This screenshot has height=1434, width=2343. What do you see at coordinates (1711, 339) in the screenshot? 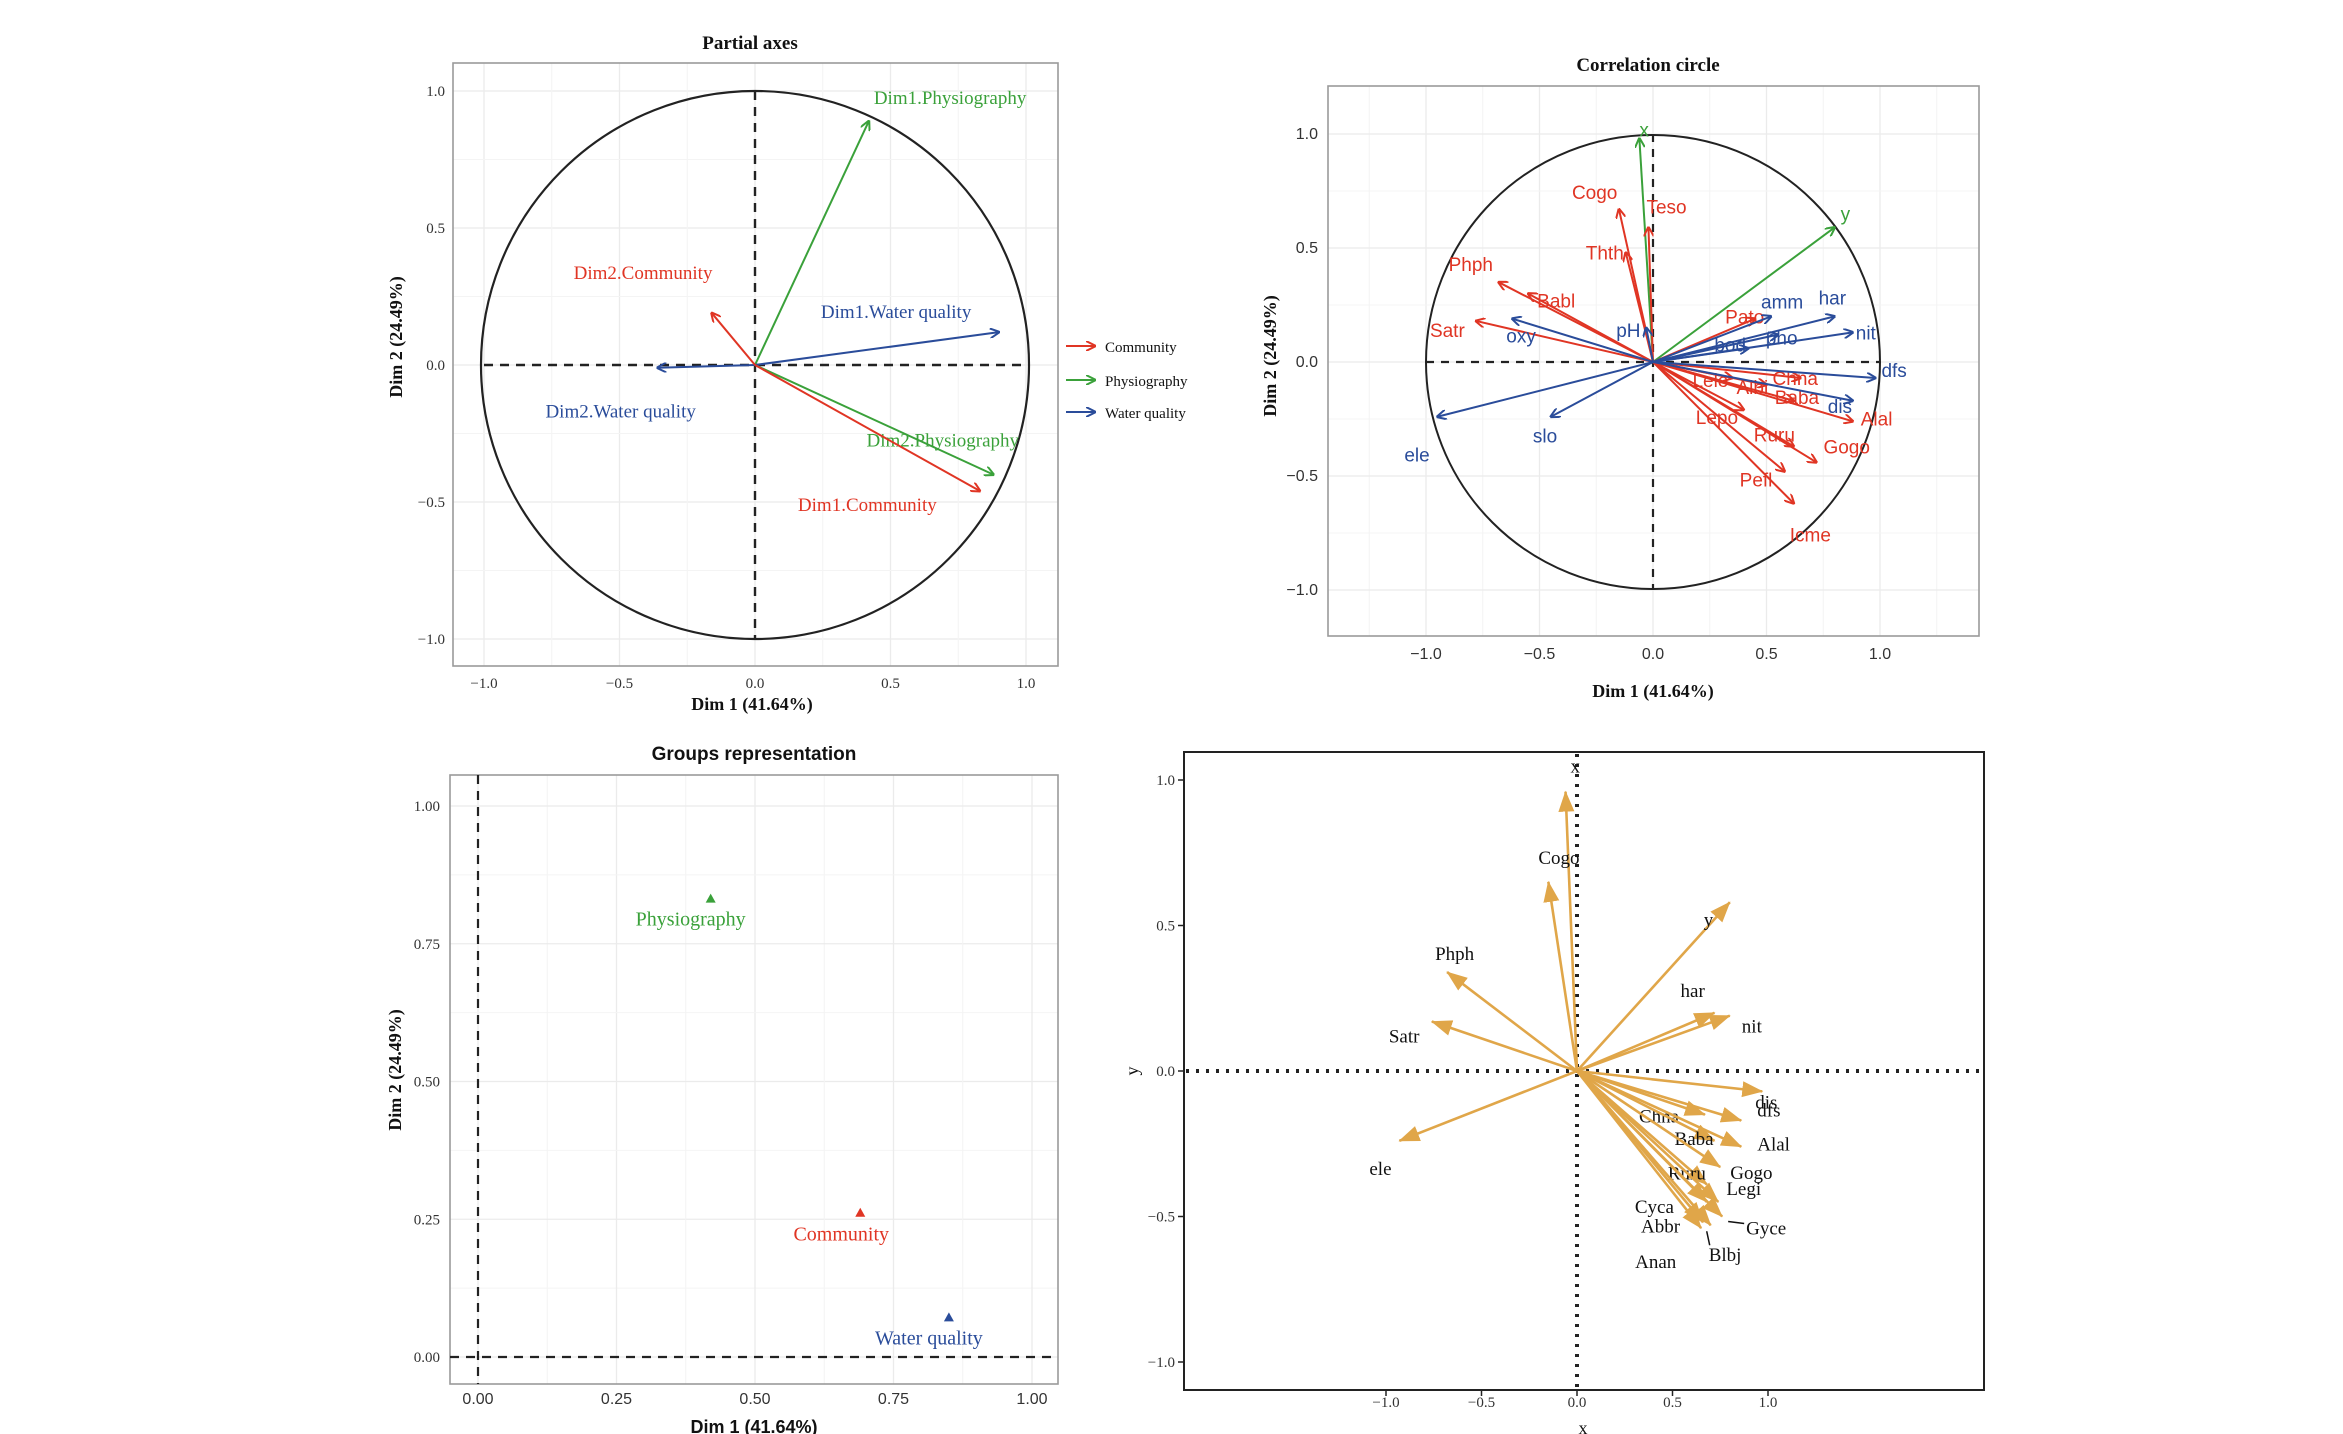
I see `arrow-amm` at bounding box center [1711, 339].